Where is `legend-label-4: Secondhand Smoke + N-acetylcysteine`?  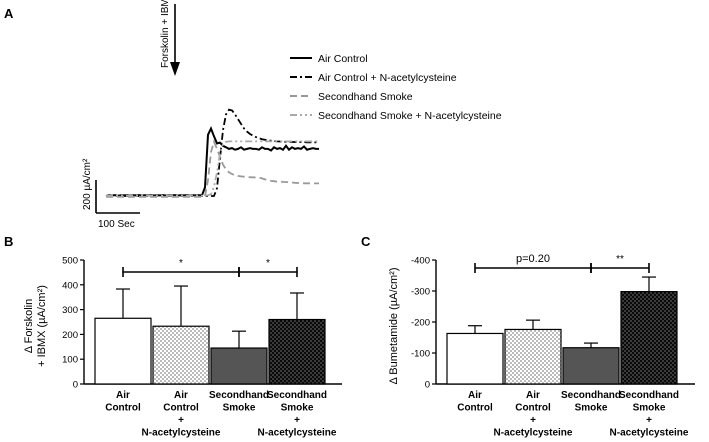
legend-label-4: Secondhand Smoke + N-acetylcysteine is located at coordinates (410, 116).